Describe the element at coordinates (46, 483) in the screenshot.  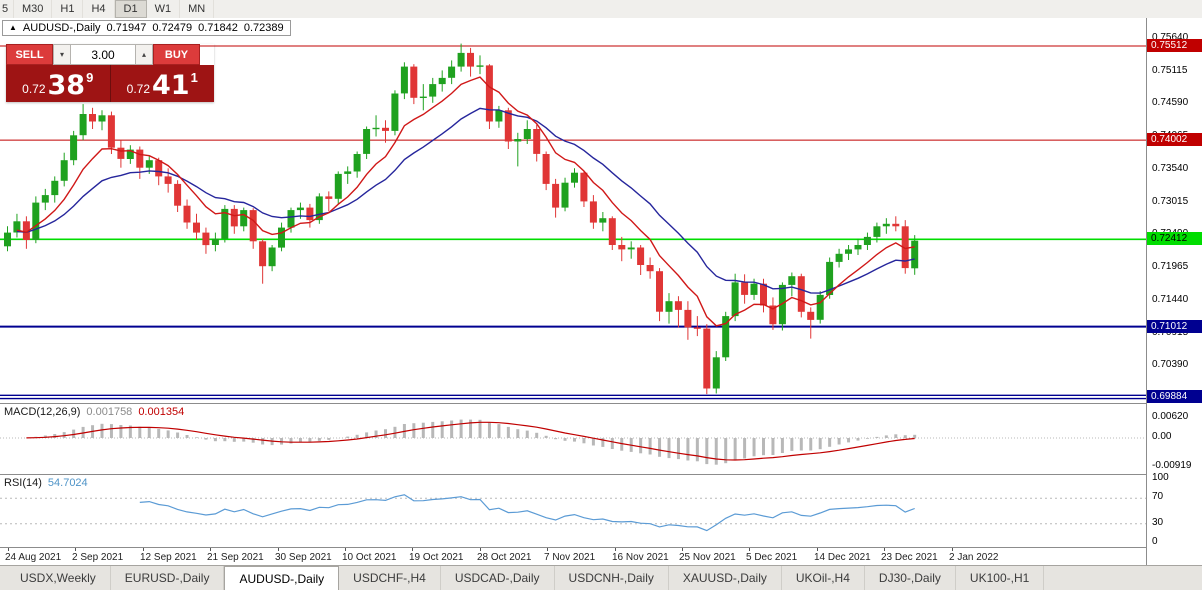
I see `rsi-label: RSI(14) 54.7024` at that location.